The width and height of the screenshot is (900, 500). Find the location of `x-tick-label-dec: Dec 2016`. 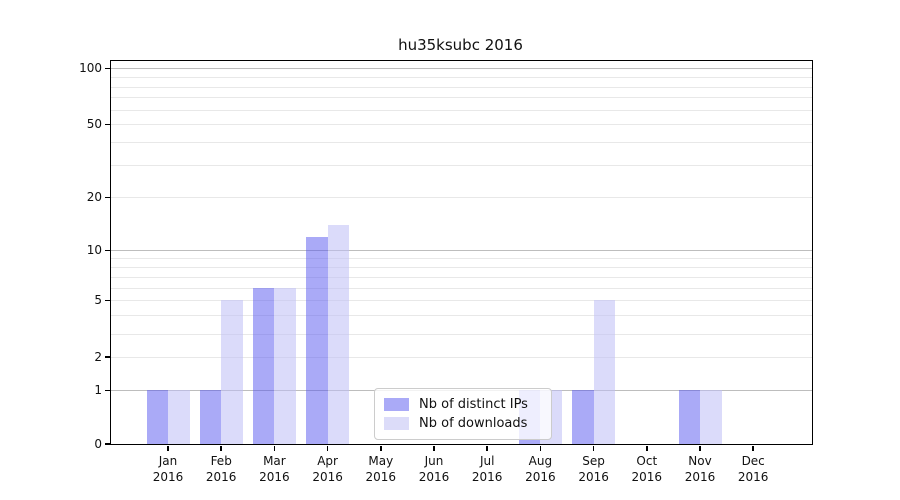

x-tick-label-dec: Dec 2016 is located at coordinates (753, 469).